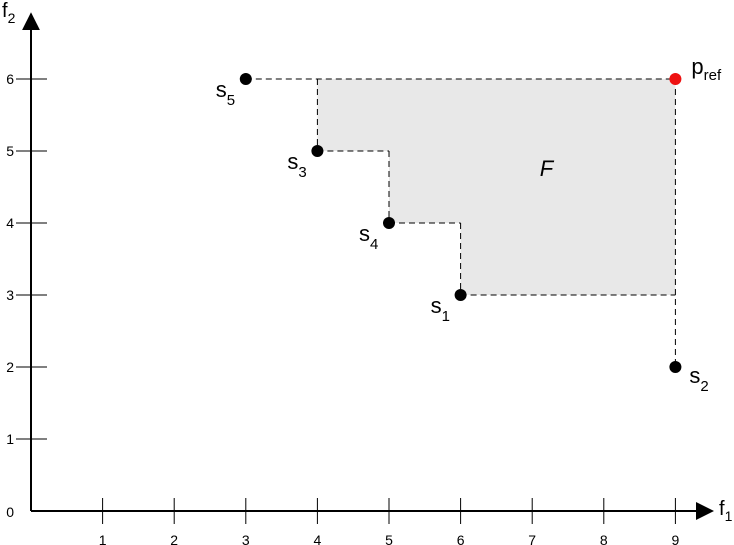  Describe the element at coordinates (604, 538) in the screenshot. I see `x-tick-label: 8` at that location.